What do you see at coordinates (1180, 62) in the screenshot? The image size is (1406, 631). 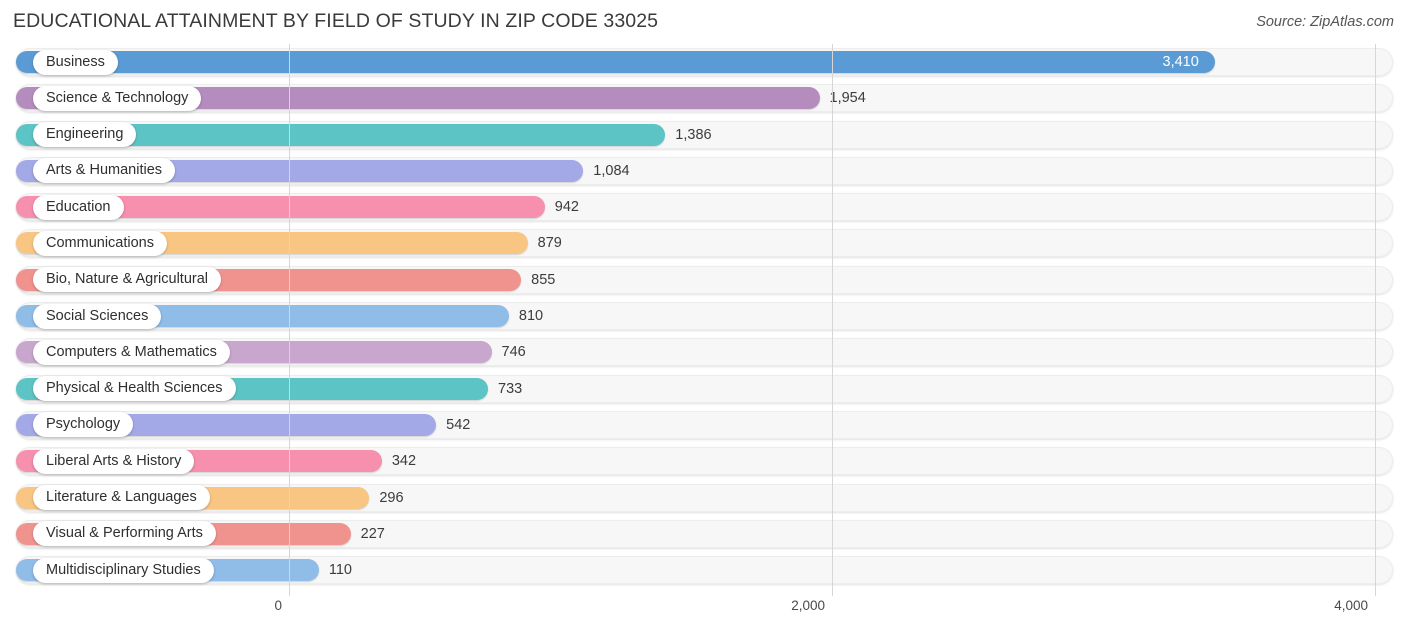 I see `bar-value-label: 3,410` at bounding box center [1180, 62].